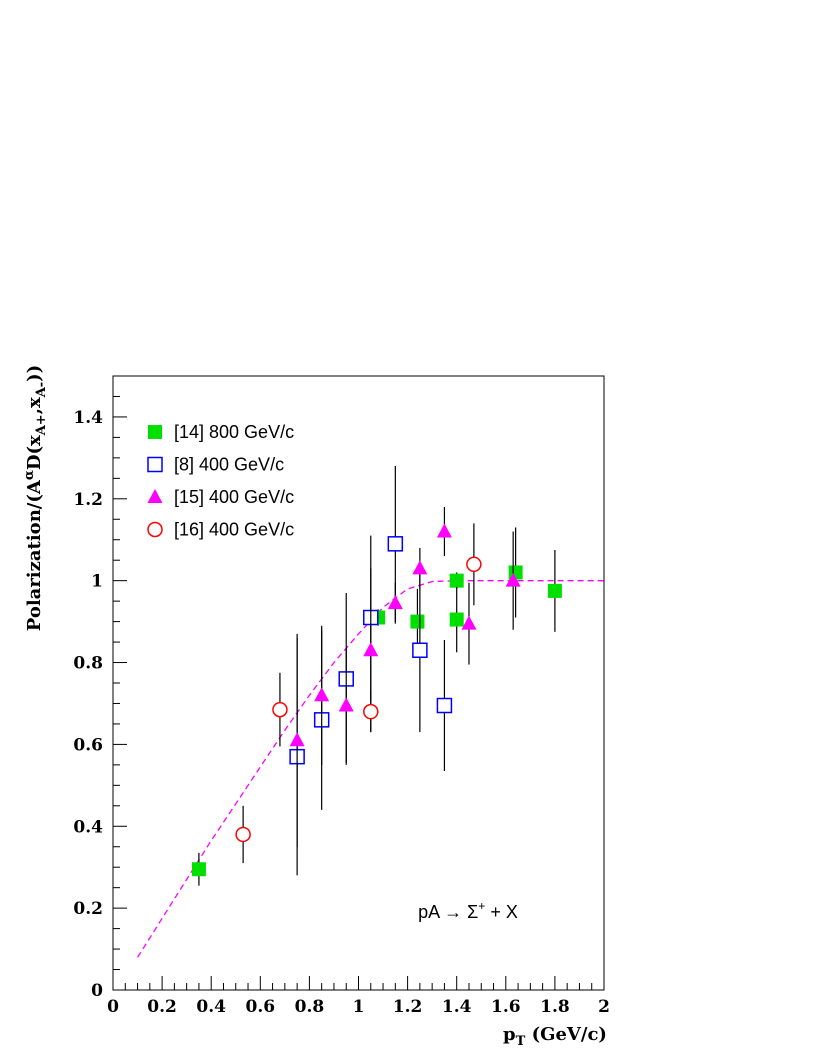 This screenshot has width=817, height=1058. What do you see at coordinates (555, 1007) in the screenshot?
I see `x-tick-label: 1.8` at bounding box center [555, 1007].